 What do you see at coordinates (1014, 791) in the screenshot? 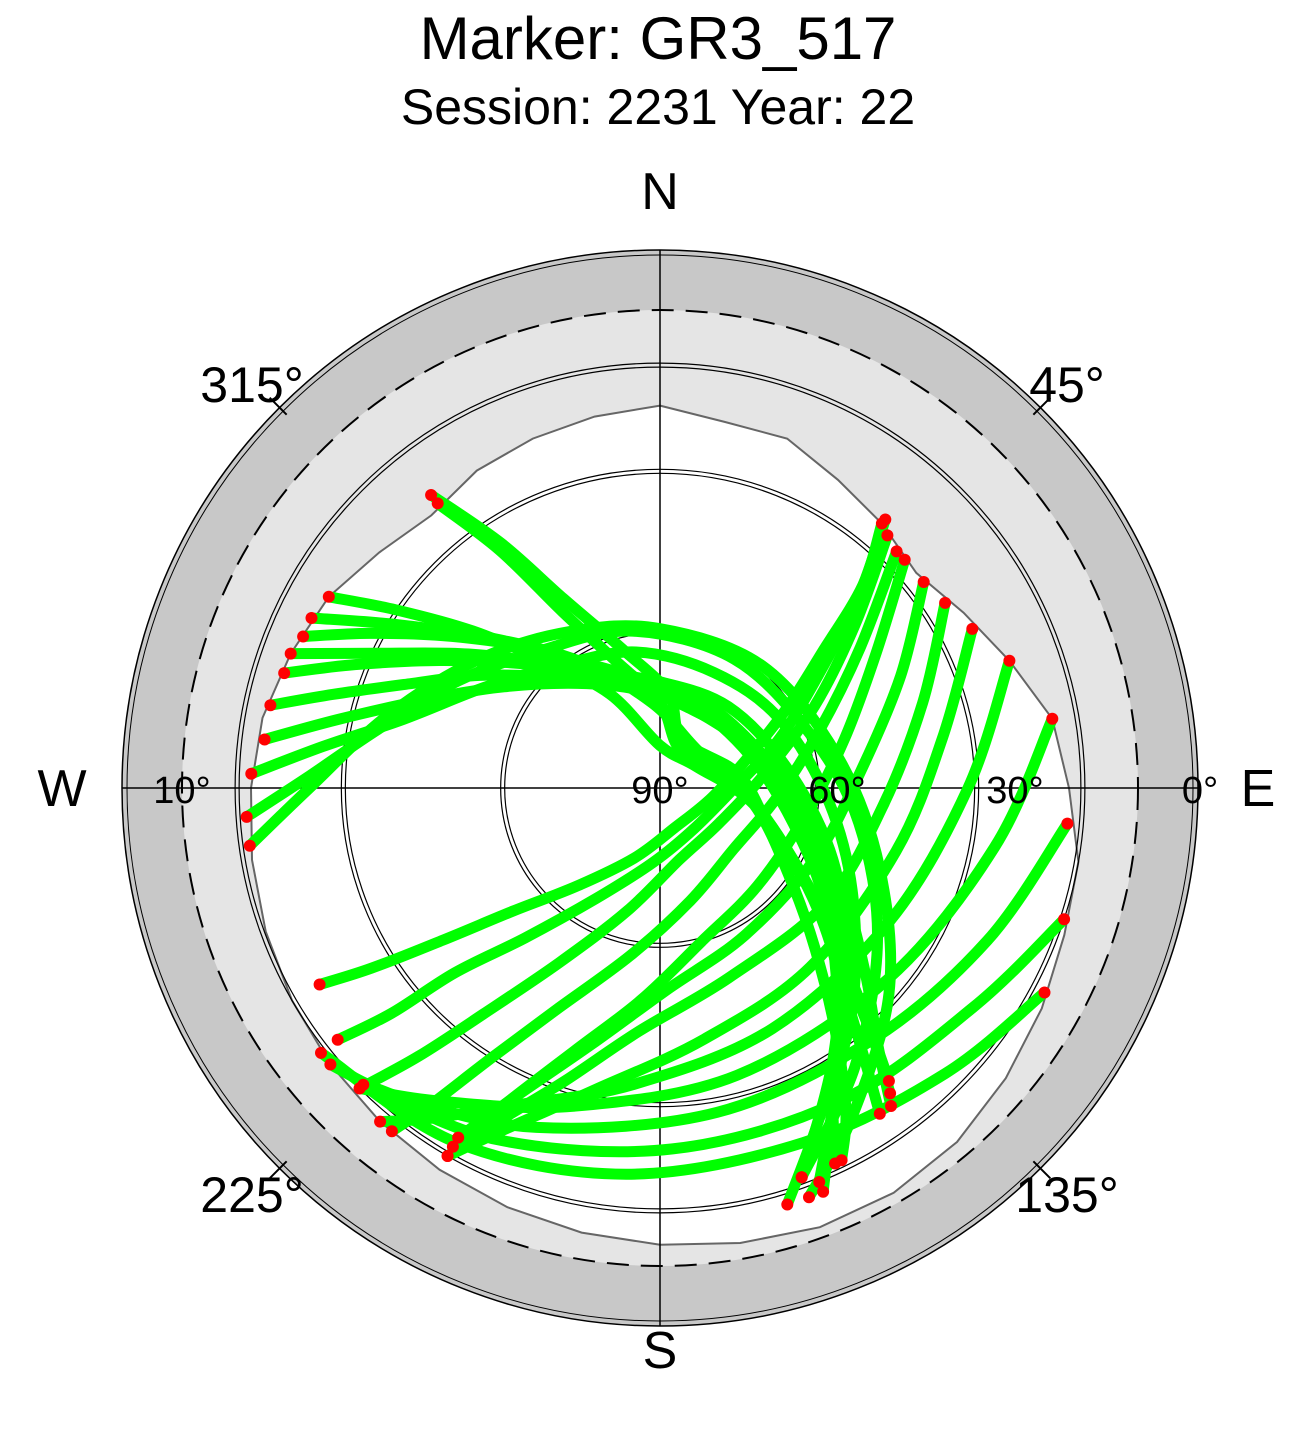
I see `elevation-label-30: 30°` at bounding box center [1014, 791].